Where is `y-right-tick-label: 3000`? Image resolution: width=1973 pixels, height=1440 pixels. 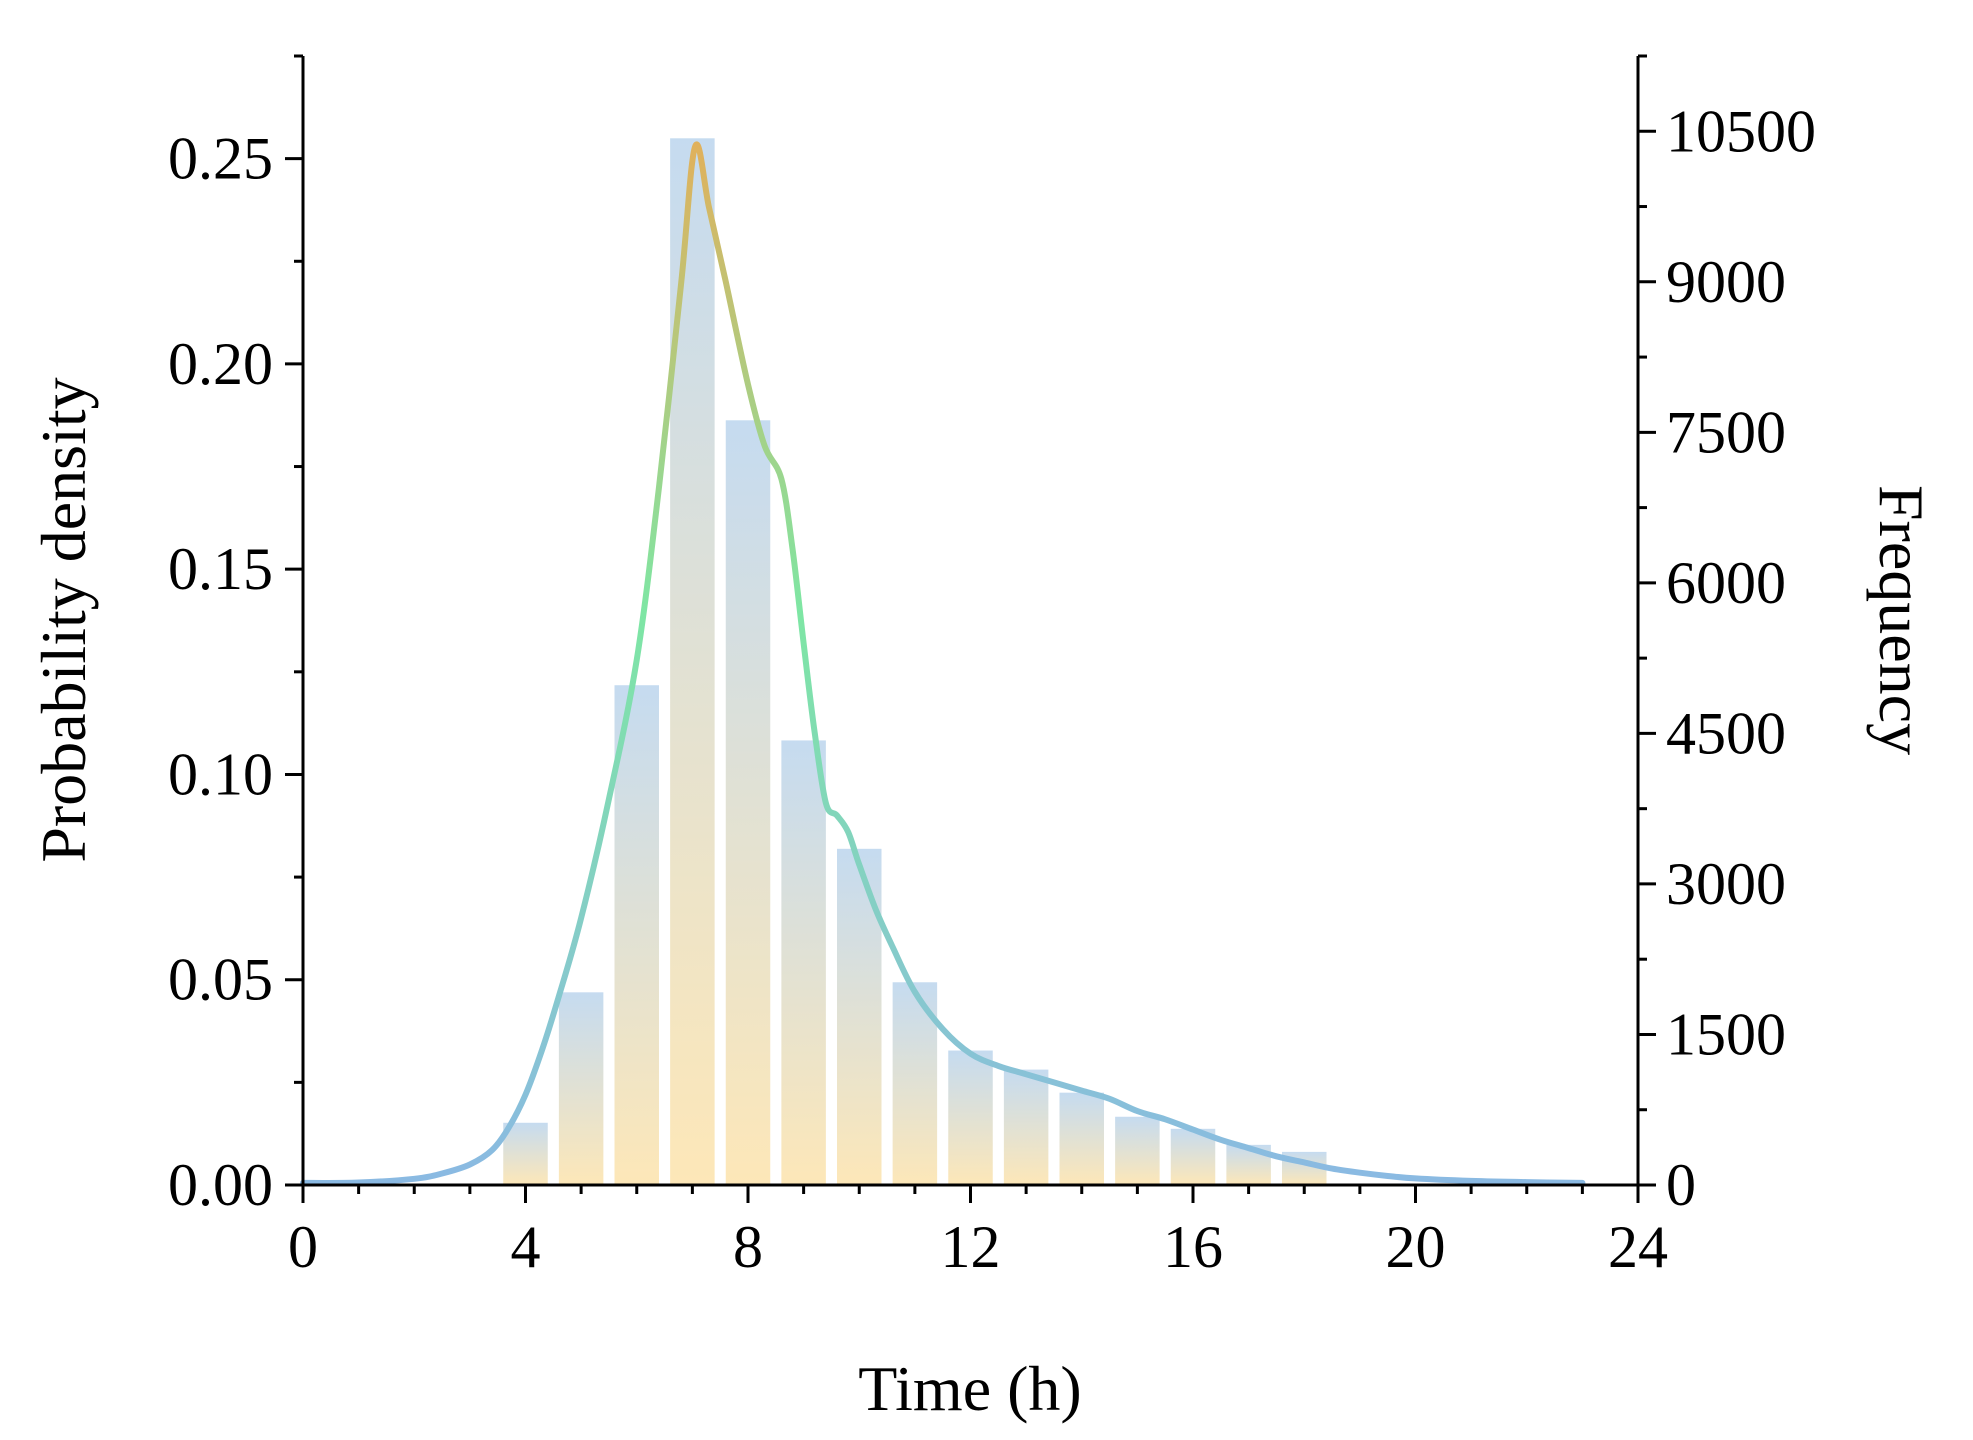
y-right-tick-label: 3000 is located at coordinates (1726, 884).